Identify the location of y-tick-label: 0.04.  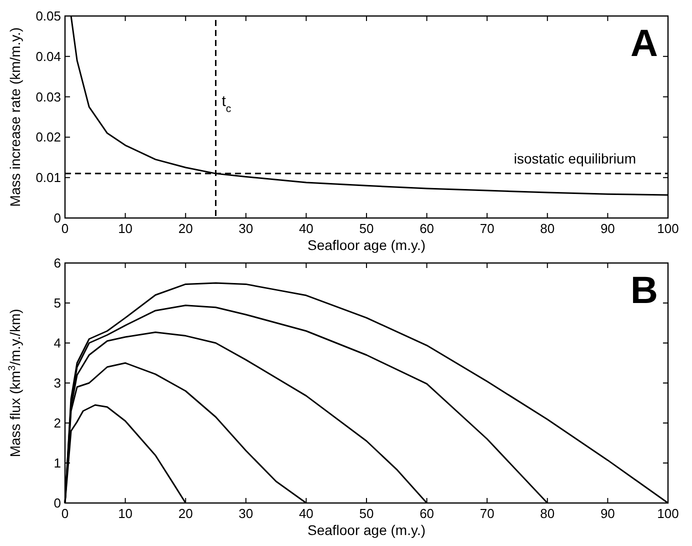
(48, 56).